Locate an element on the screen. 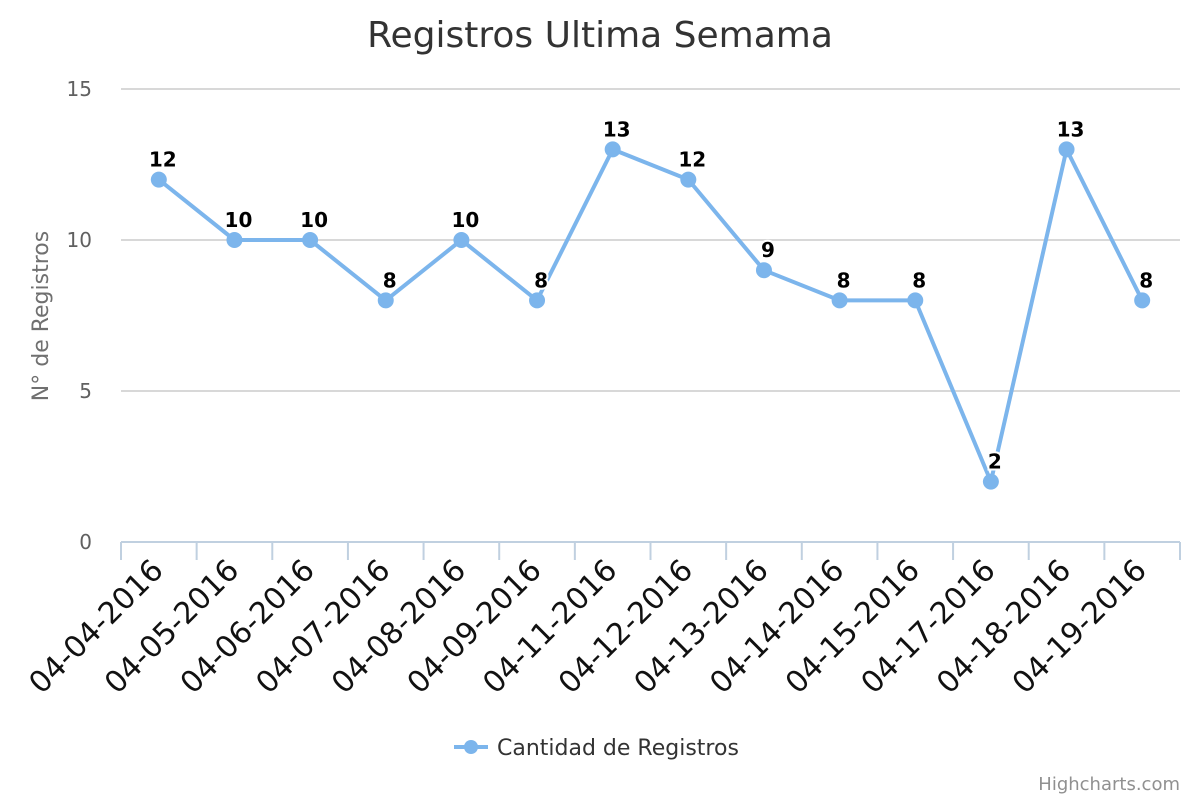  chart-title: Registros Ultima Semama is located at coordinates (600, 35).